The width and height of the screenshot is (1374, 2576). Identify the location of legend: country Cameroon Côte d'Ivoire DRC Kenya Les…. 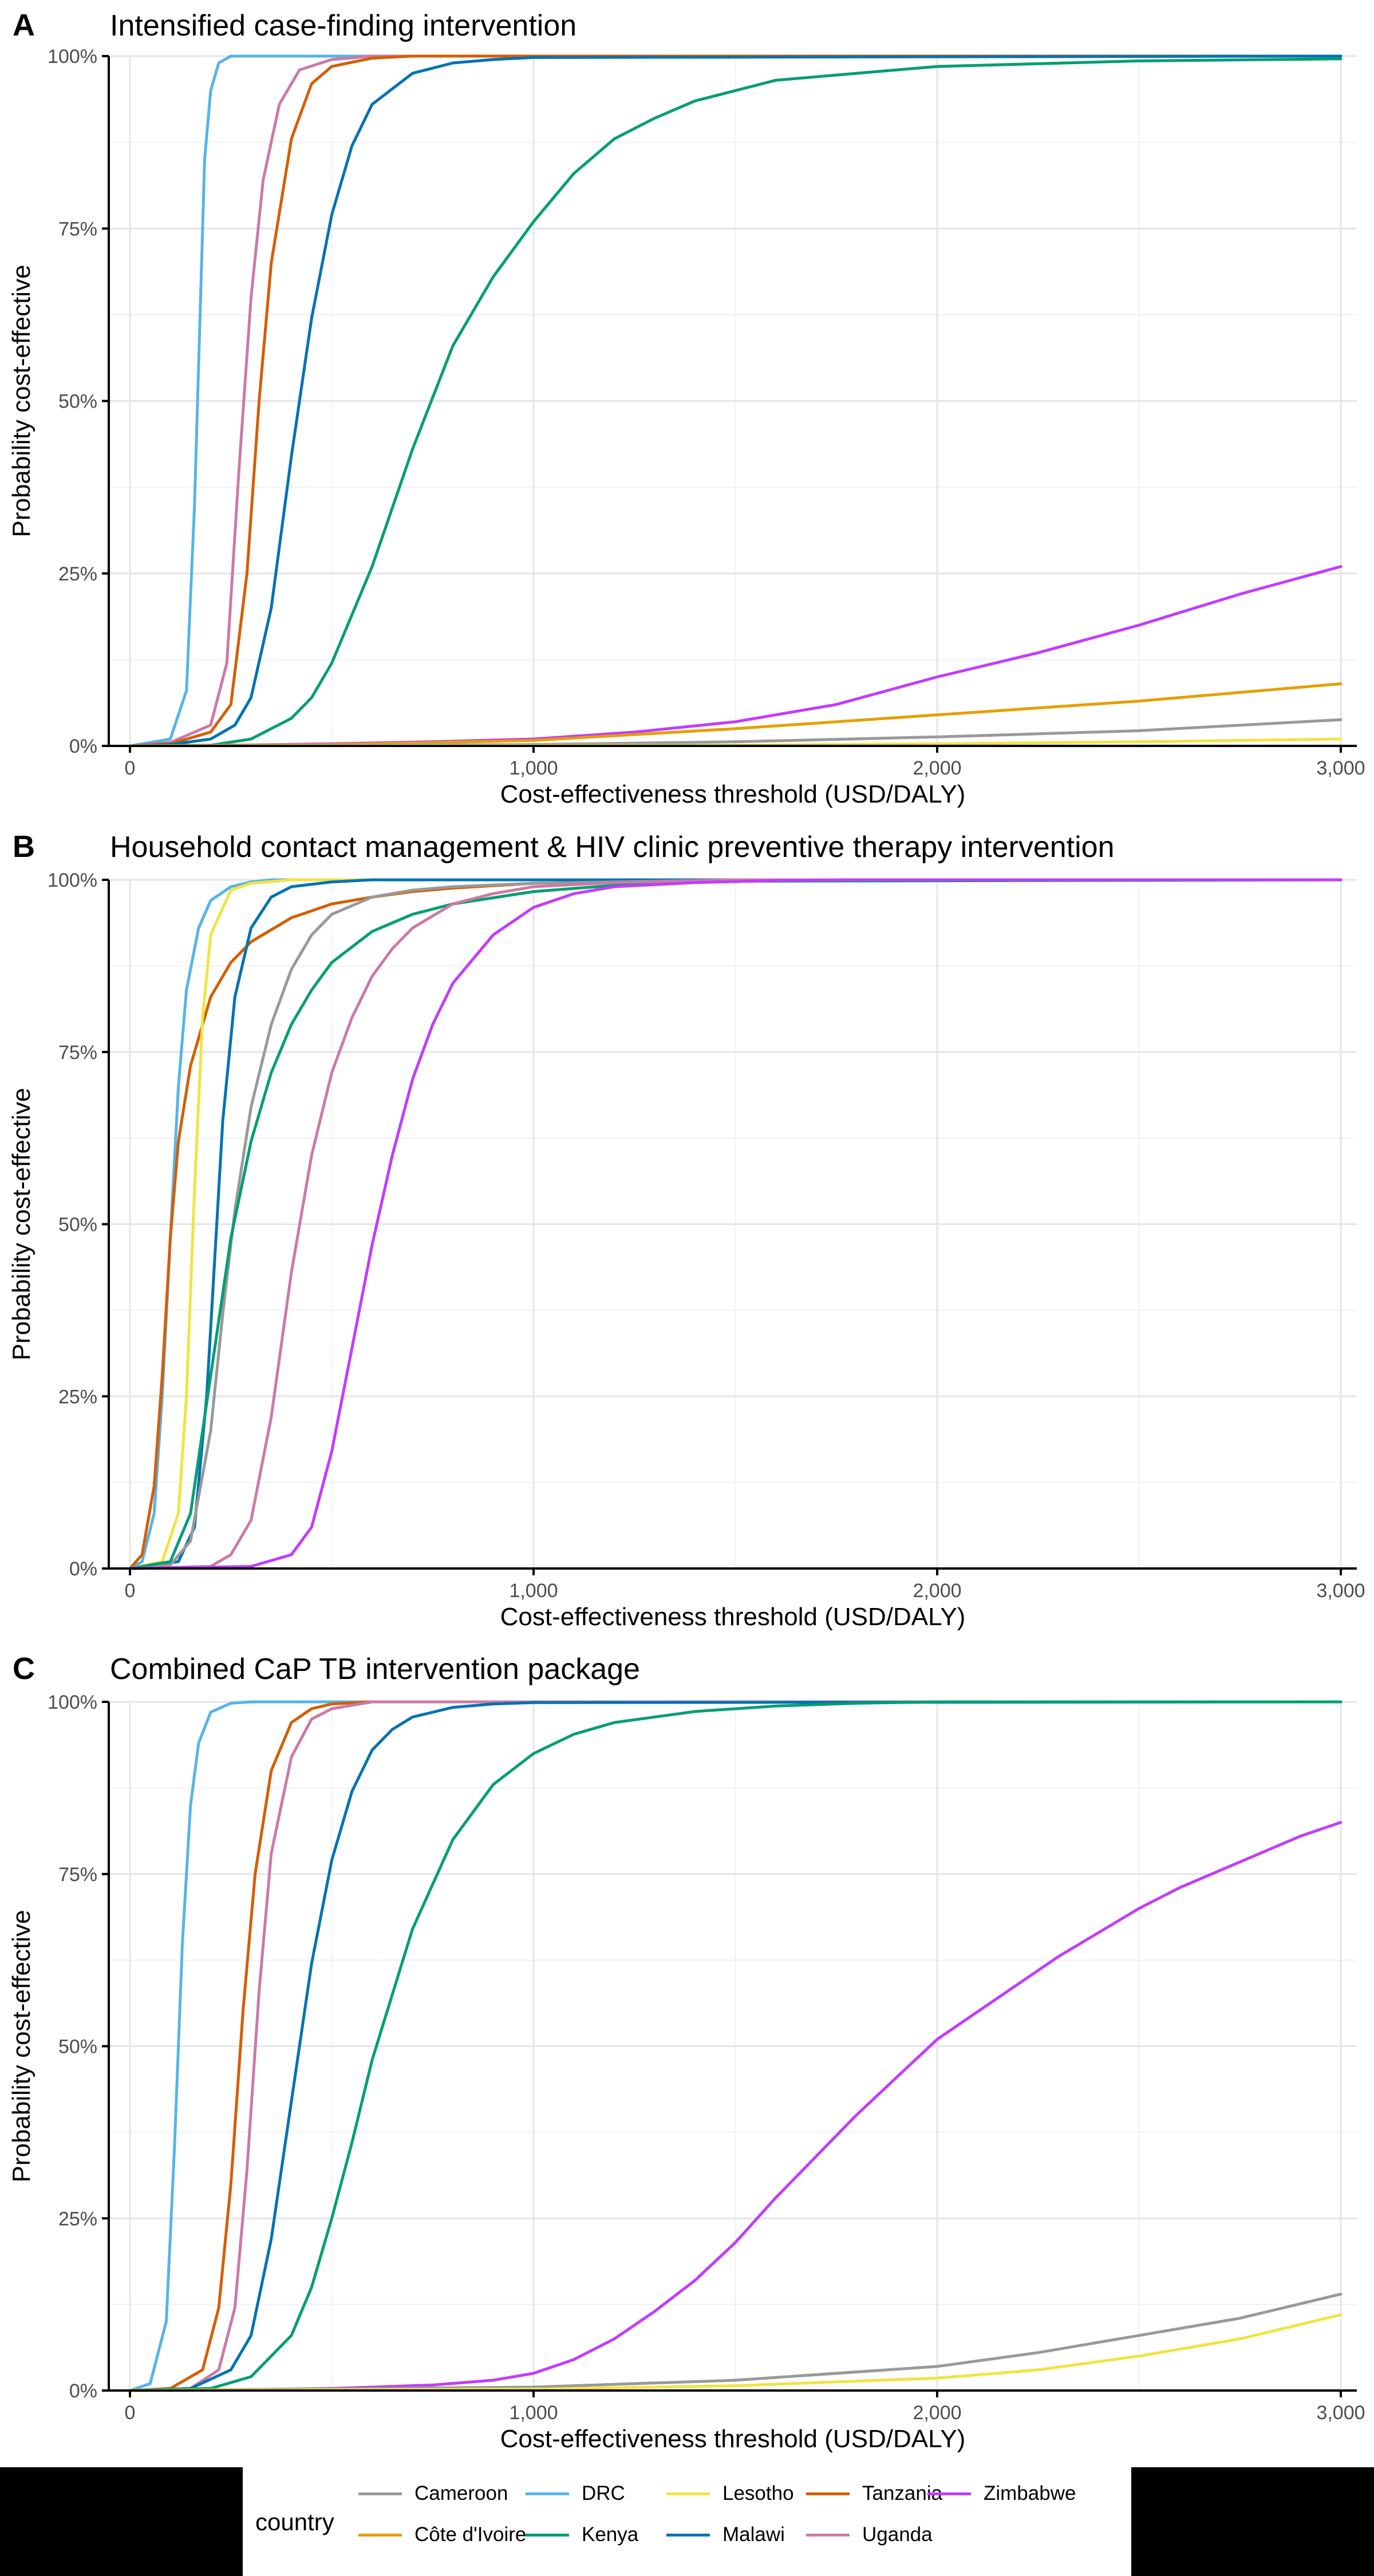
(687, 2521).